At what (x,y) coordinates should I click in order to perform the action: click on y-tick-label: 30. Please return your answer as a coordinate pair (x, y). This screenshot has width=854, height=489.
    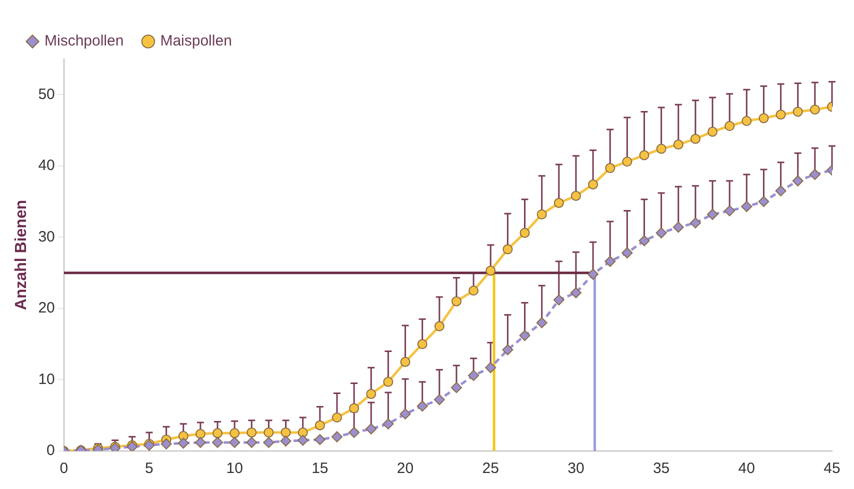
    Looking at the image, I should click on (46, 237).